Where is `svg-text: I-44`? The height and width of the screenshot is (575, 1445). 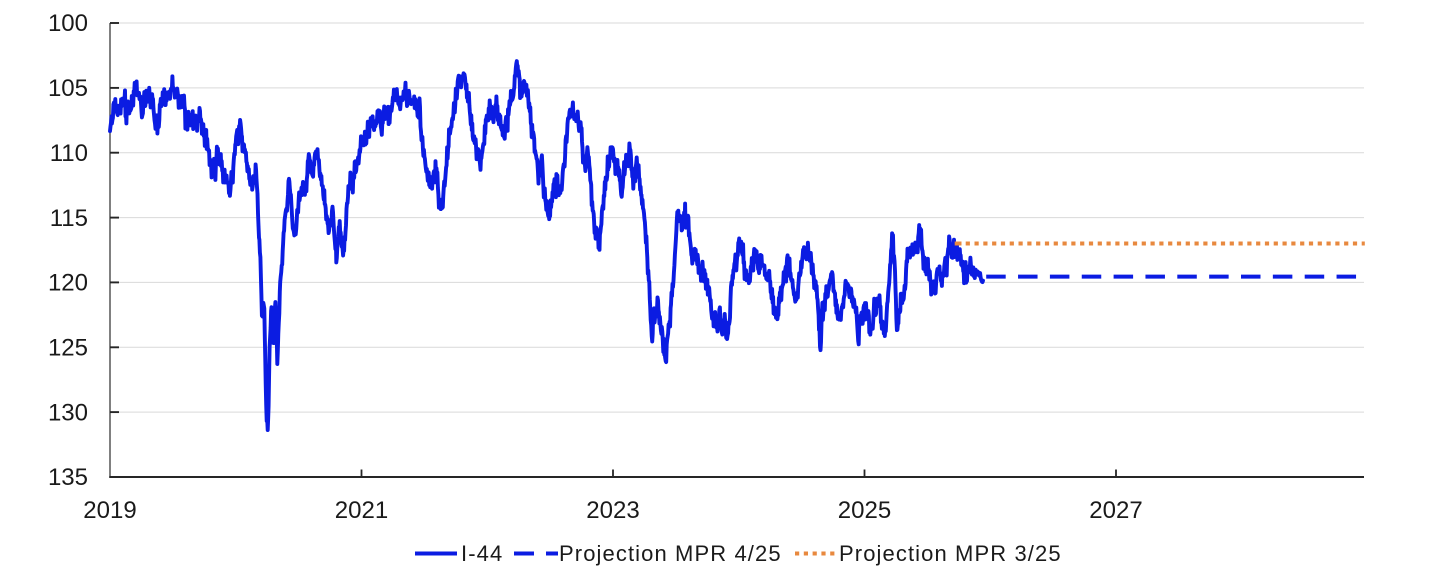 svg-text: I-44 is located at coordinates (482, 553).